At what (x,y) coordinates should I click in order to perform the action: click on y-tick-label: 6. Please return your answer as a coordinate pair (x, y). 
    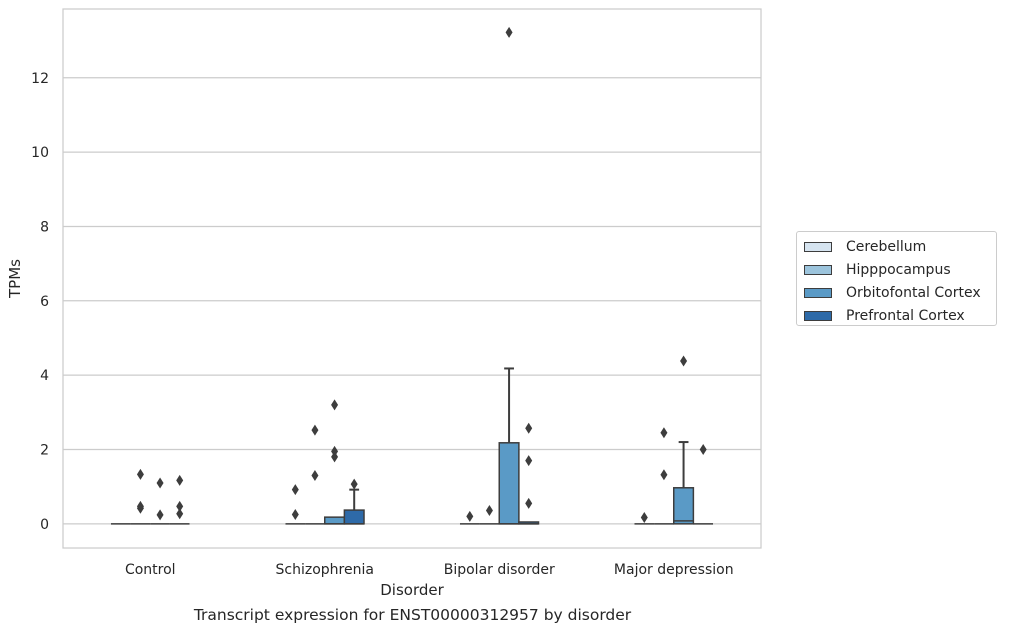
    Looking at the image, I should click on (44, 302).